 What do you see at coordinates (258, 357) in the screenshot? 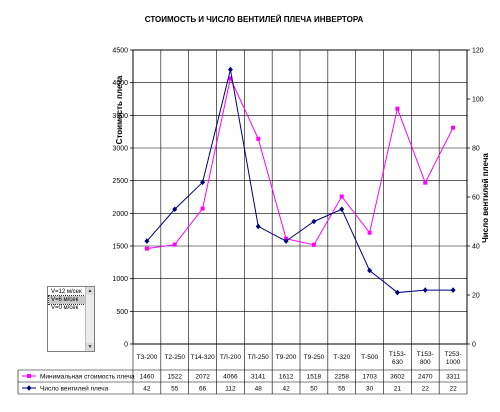
I see `x-tick-label: ТЛ-250` at bounding box center [258, 357].